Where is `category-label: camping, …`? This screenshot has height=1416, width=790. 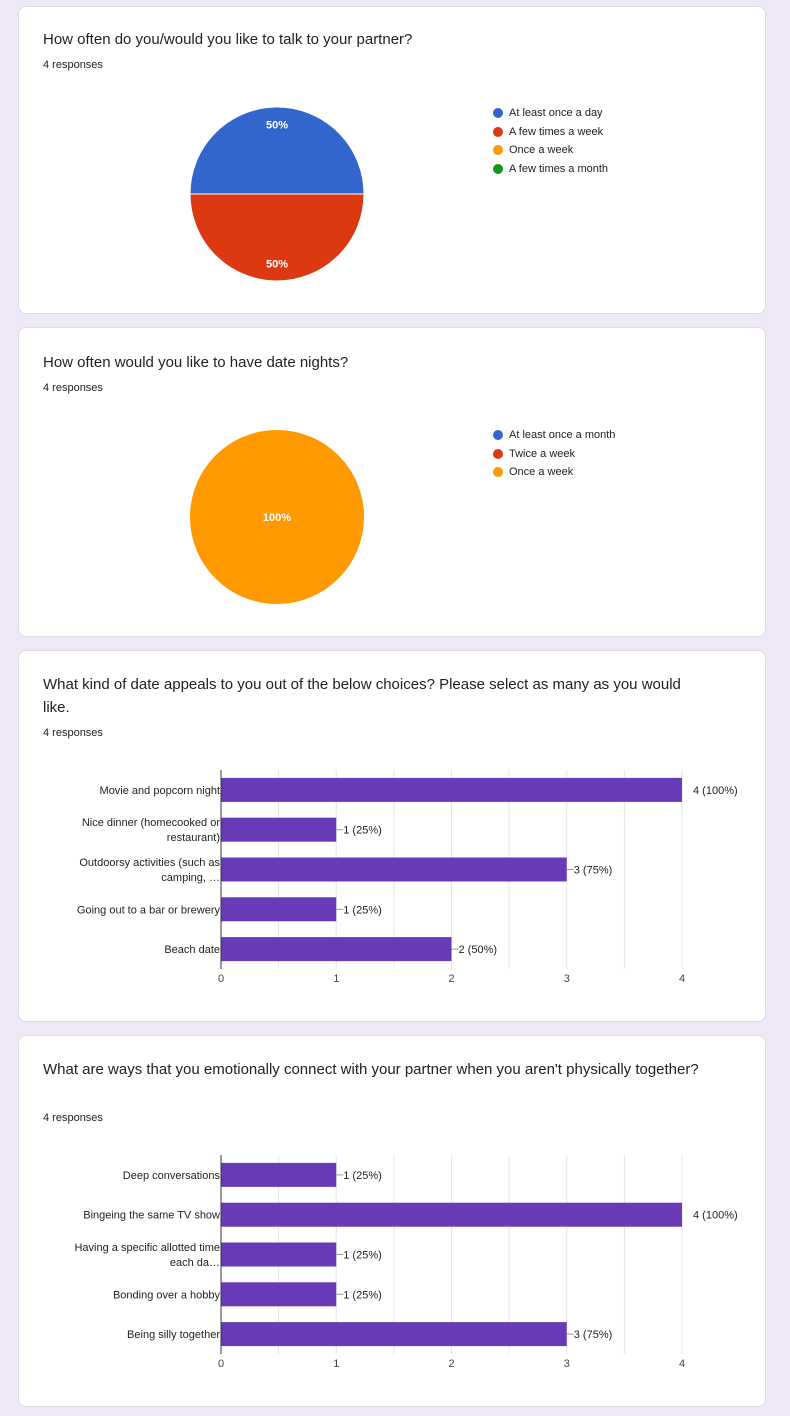
category-label: camping, … is located at coordinates (190, 878).